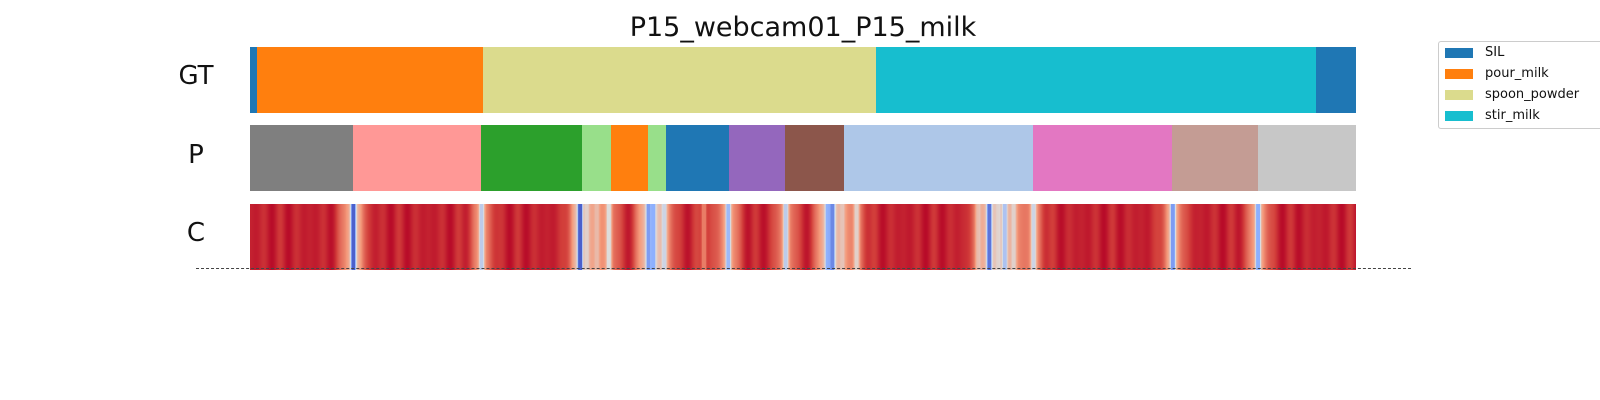  What do you see at coordinates (1517, 73) in the screenshot?
I see `legend-label: pour_milk` at bounding box center [1517, 73].